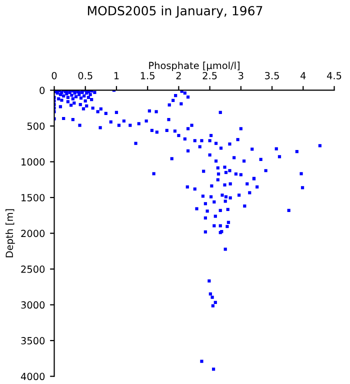 The image size is (350, 384). What do you see at coordinates (194, 67) in the screenshot?
I see `x-axis-title: Phosphate [µmol/l]` at bounding box center [194, 67].